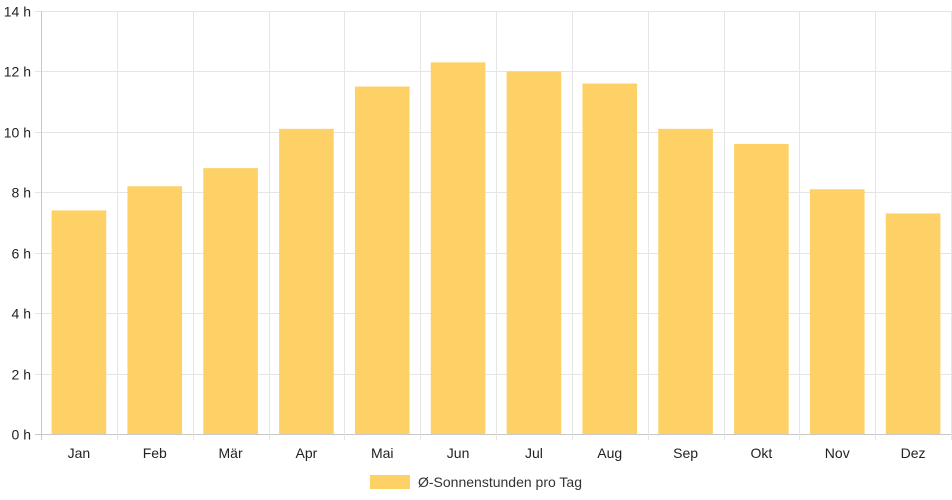 The height and width of the screenshot is (500, 952). I want to click on y-tick-label: 2 h, so click(21, 375).